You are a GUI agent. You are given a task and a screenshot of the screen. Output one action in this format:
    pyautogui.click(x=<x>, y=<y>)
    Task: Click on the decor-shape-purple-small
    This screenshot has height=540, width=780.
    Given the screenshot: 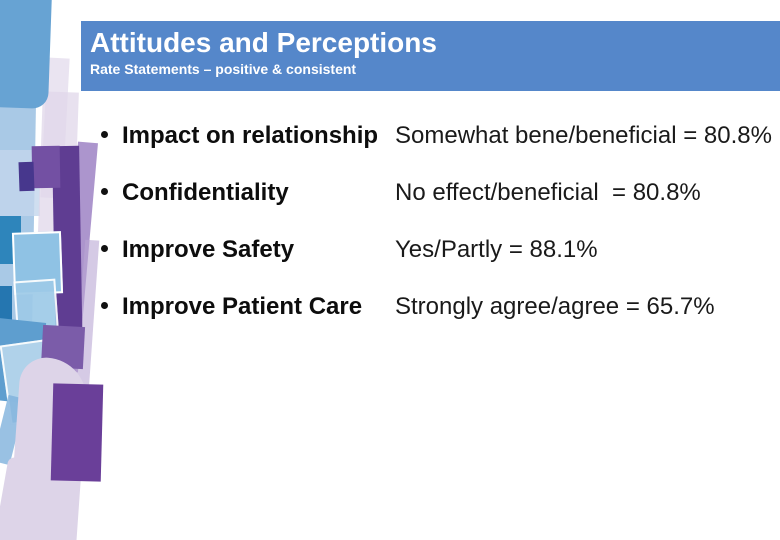 What is the action you would take?
    pyautogui.click(x=46, y=167)
    